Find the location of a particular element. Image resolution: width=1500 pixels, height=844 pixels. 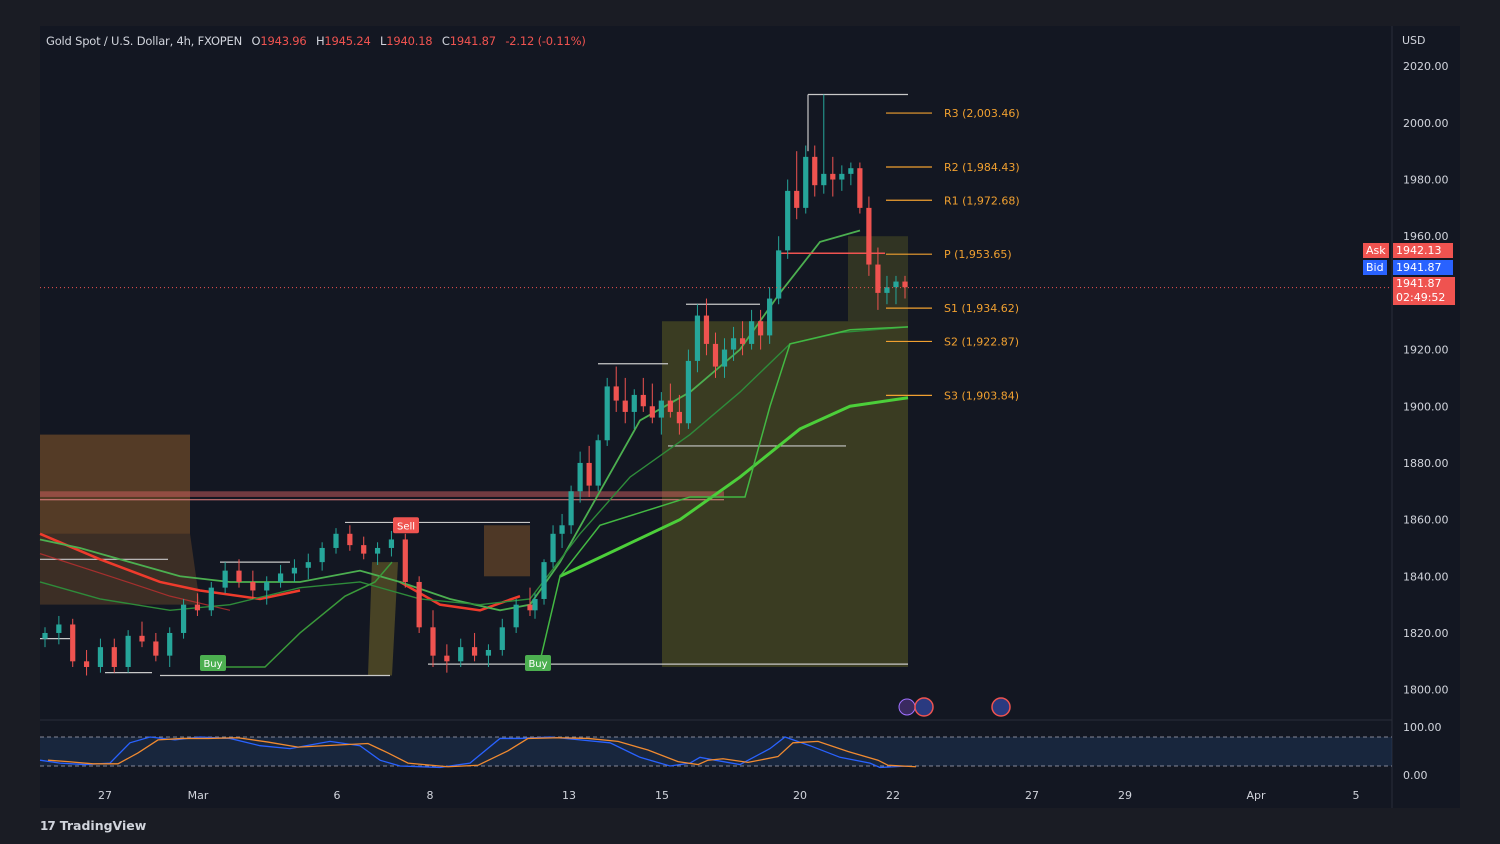

ask-price: 1942.13 is located at coordinates (1423, 250).